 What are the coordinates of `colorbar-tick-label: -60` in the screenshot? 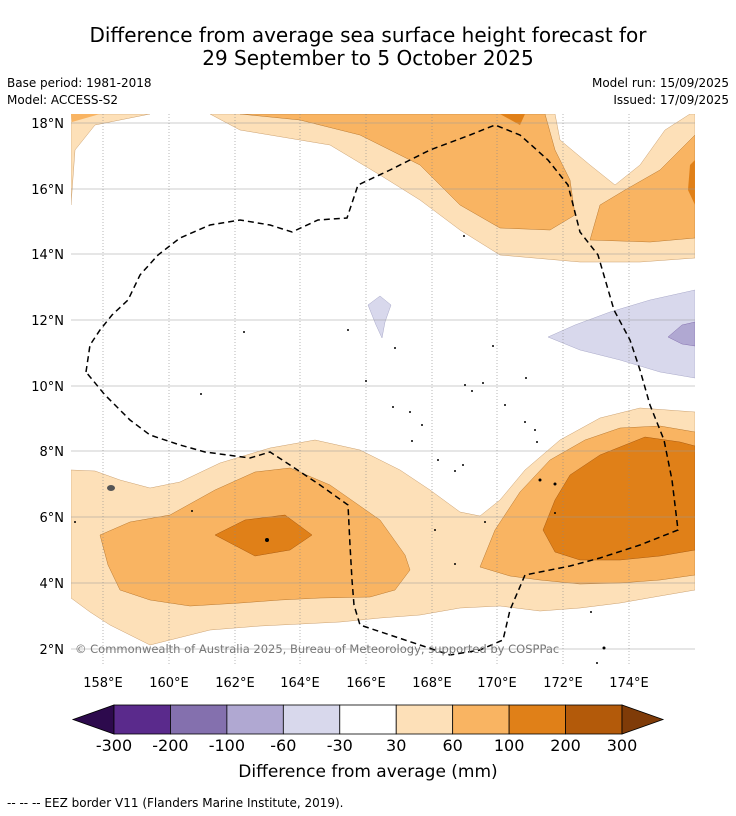 It's located at (283, 745).